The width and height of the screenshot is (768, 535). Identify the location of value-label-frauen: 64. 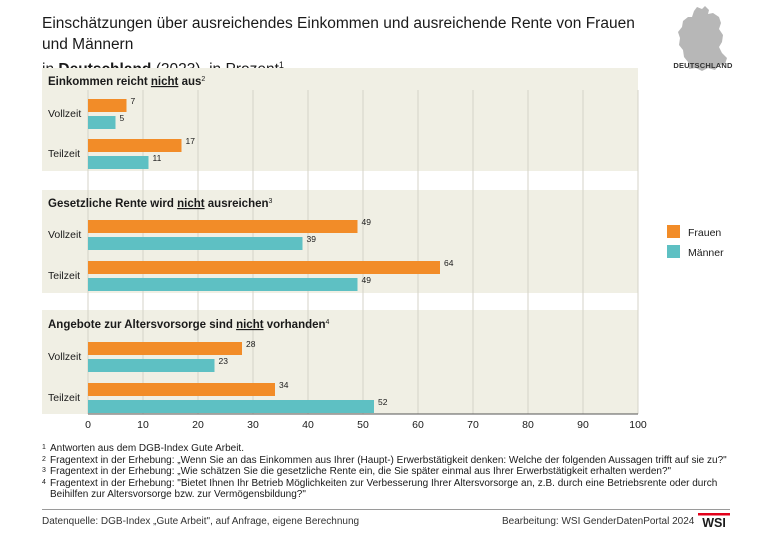
(449, 263).